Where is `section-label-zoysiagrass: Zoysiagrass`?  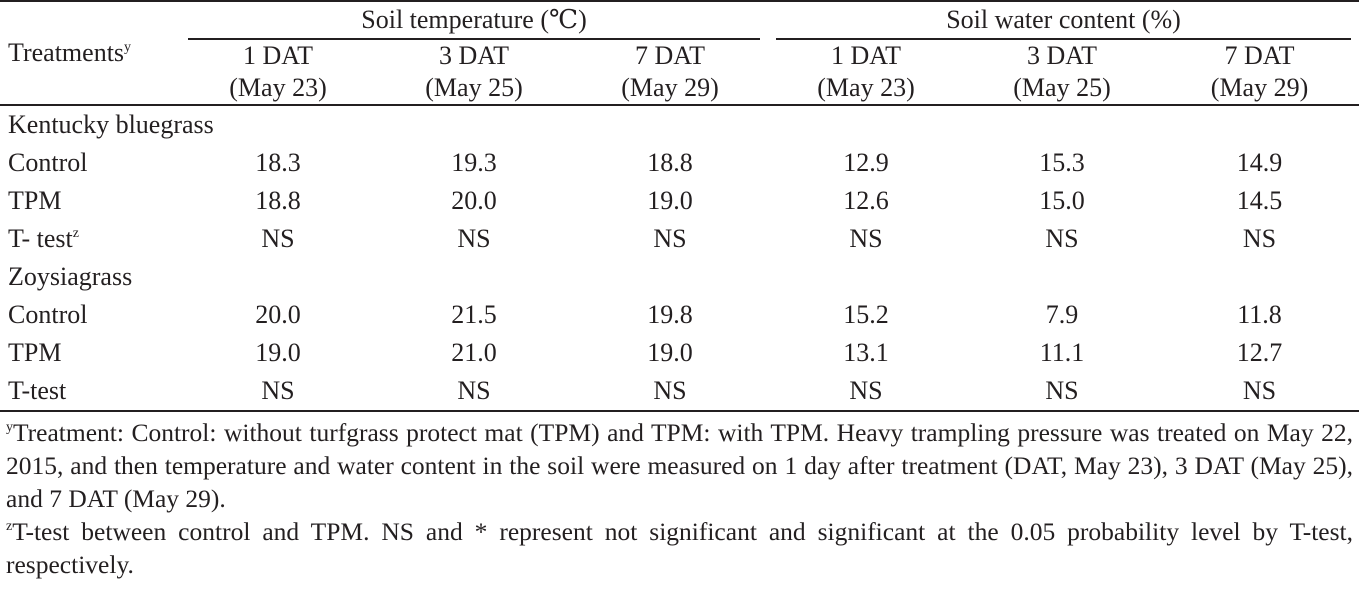
section-label-zoysiagrass: Zoysiagrass is located at coordinates (70, 276).